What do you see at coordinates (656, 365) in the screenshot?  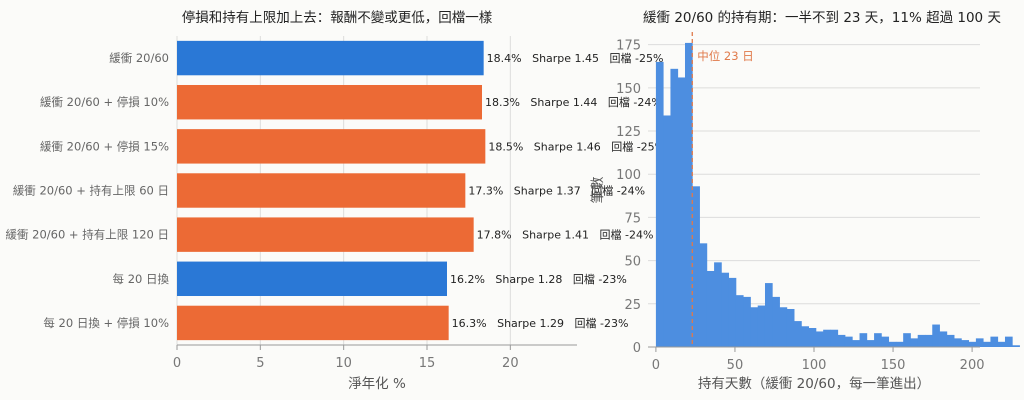 I see `hist-x-tick-label: 0` at bounding box center [656, 365].